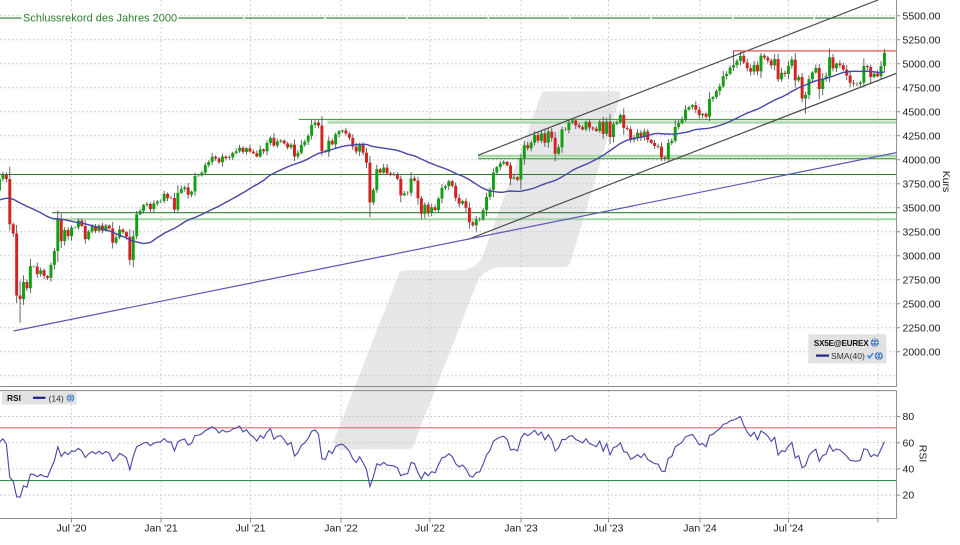 Image resolution: width=960 pixels, height=545 pixels. Describe the element at coordinates (56, 398) in the screenshot. I see `svg-text: (14)` at that location.